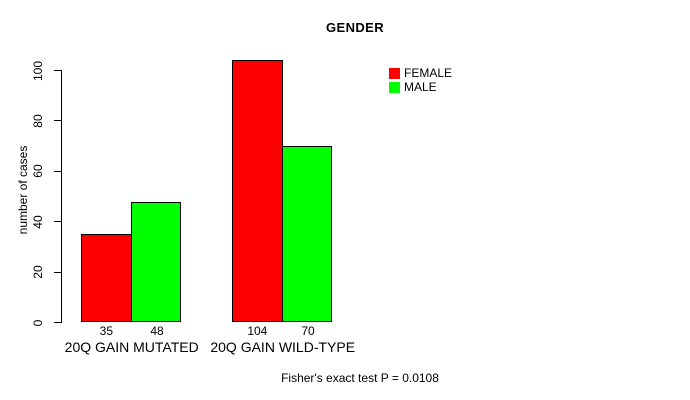 This screenshot has height=400, width=690. What do you see at coordinates (61, 196) in the screenshot?
I see `y-axis-line` at bounding box center [61, 196].